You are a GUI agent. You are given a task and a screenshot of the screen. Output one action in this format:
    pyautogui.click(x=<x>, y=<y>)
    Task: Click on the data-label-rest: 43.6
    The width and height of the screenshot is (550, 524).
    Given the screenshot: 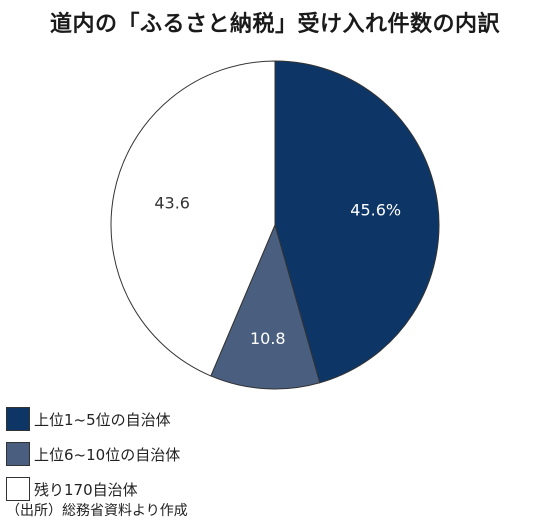 What is the action you would take?
    pyautogui.click(x=172, y=203)
    